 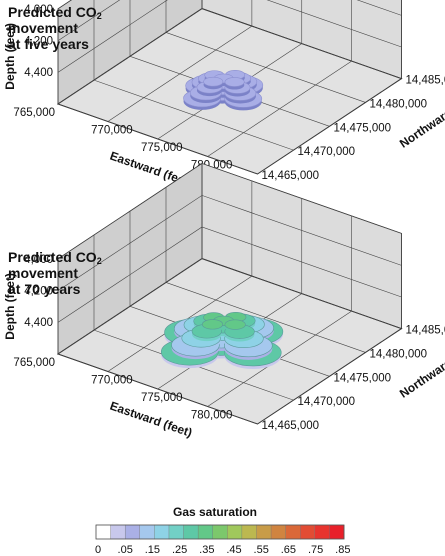 What do you see at coordinates (151, 419) in the screenshot?
I see `eastward-axis-label: Eastward (feet)` at bounding box center [151, 419].